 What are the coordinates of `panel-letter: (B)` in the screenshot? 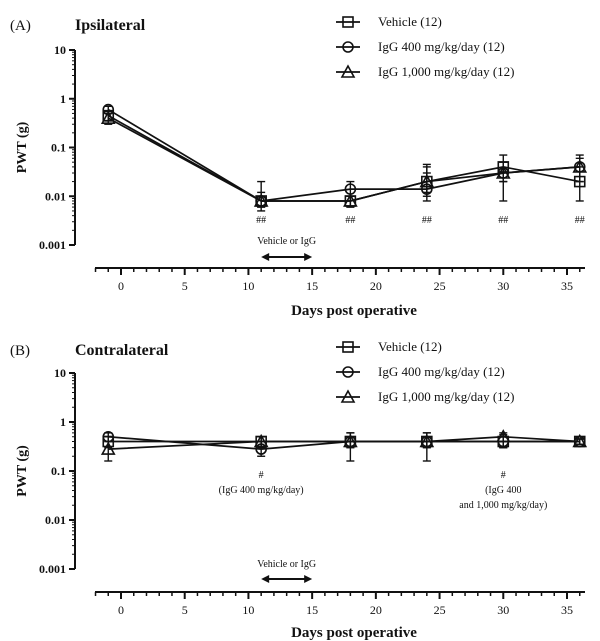 It's located at (20, 351).